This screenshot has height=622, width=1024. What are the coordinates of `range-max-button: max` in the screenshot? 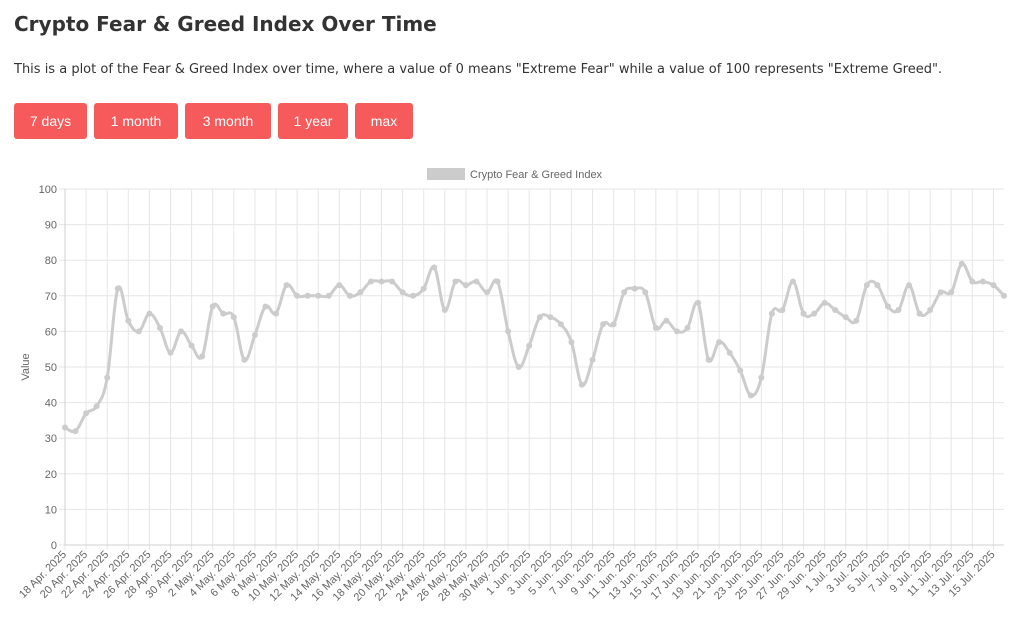 It's located at (384, 121).